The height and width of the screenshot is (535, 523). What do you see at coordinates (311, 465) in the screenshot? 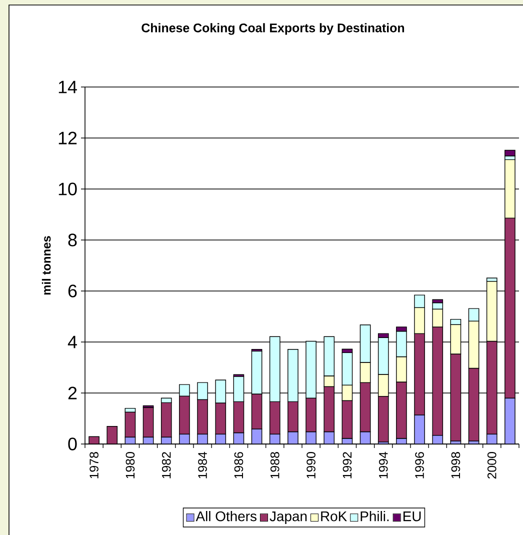
I see `x-tick-label: 1990` at bounding box center [311, 465].